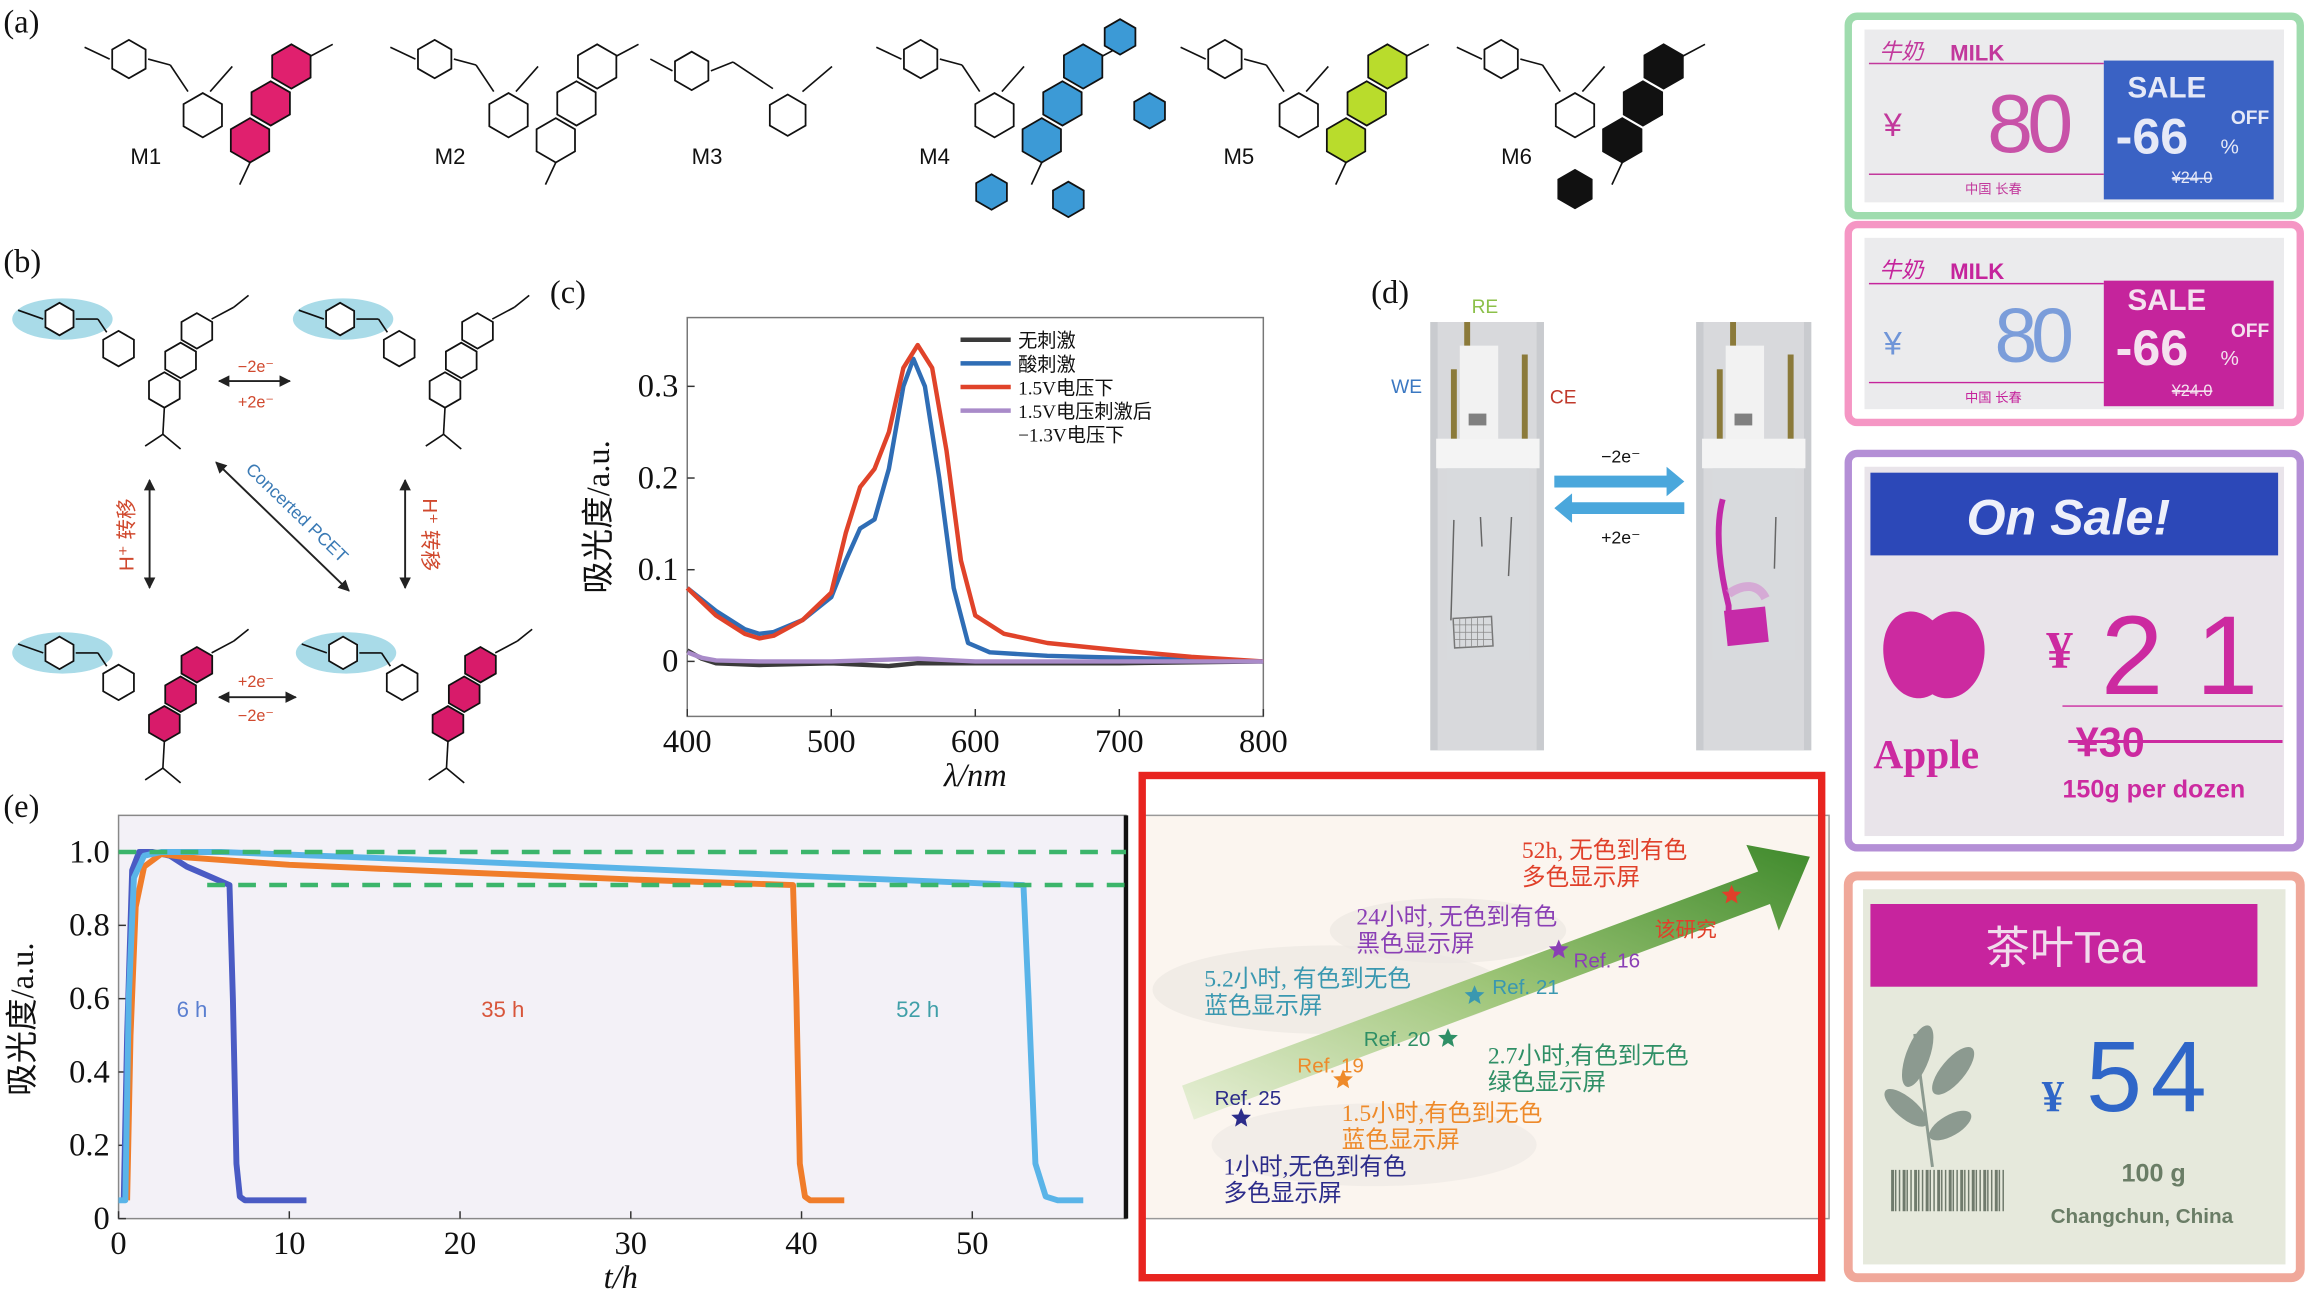  Describe the element at coordinates (658, 478) in the screenshot. I see `y-tick-label: 0.2` at that location.